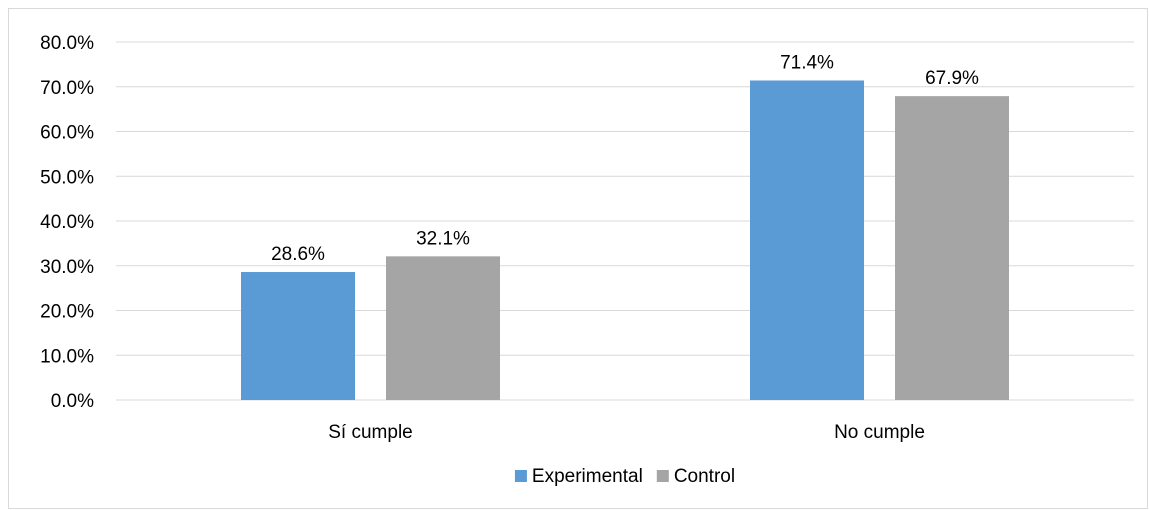  I want to click on legend-swatch-experimental, so click(520, 476).